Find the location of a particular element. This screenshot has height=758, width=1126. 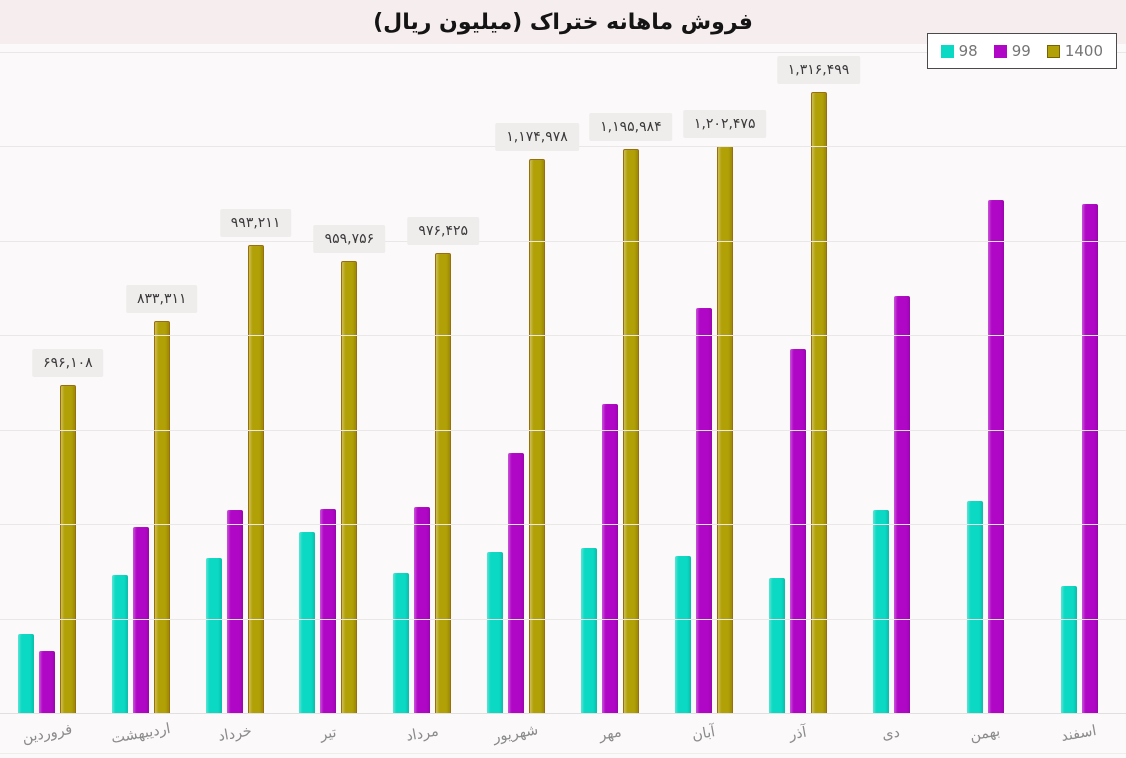

x-axis-cell-11: بهمن is located at coordinates (985, 733).